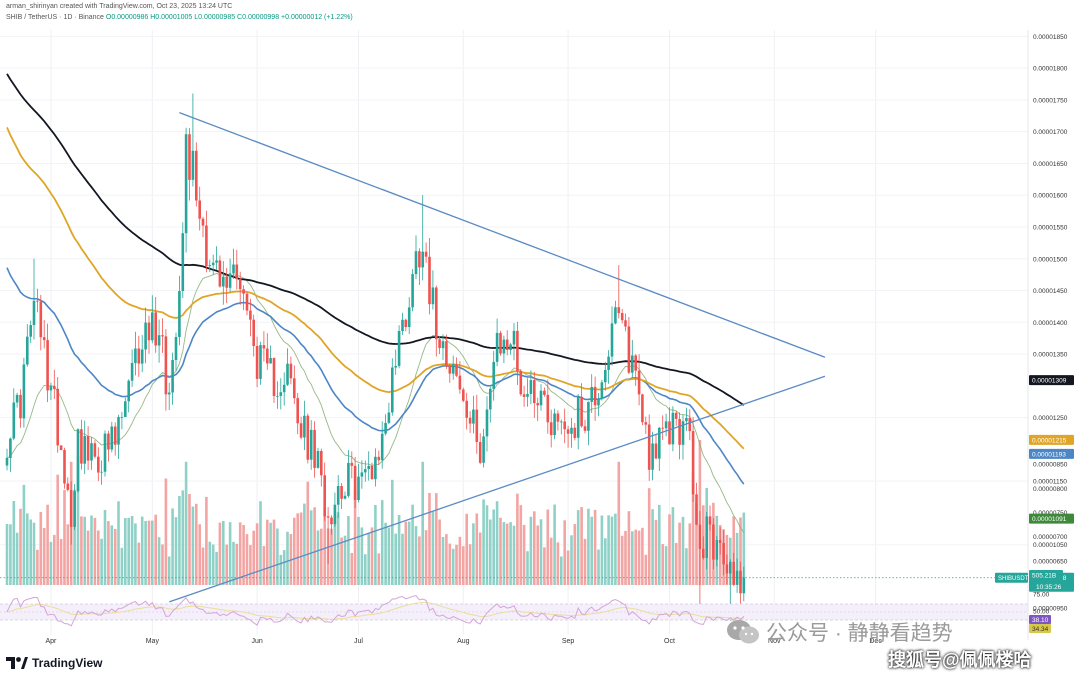 This screenshot has width=1080, height=685. Describe the element at coordinates (1050, 323) in the screenshot. I see `price-tick-label: 0.00001400` at that location.